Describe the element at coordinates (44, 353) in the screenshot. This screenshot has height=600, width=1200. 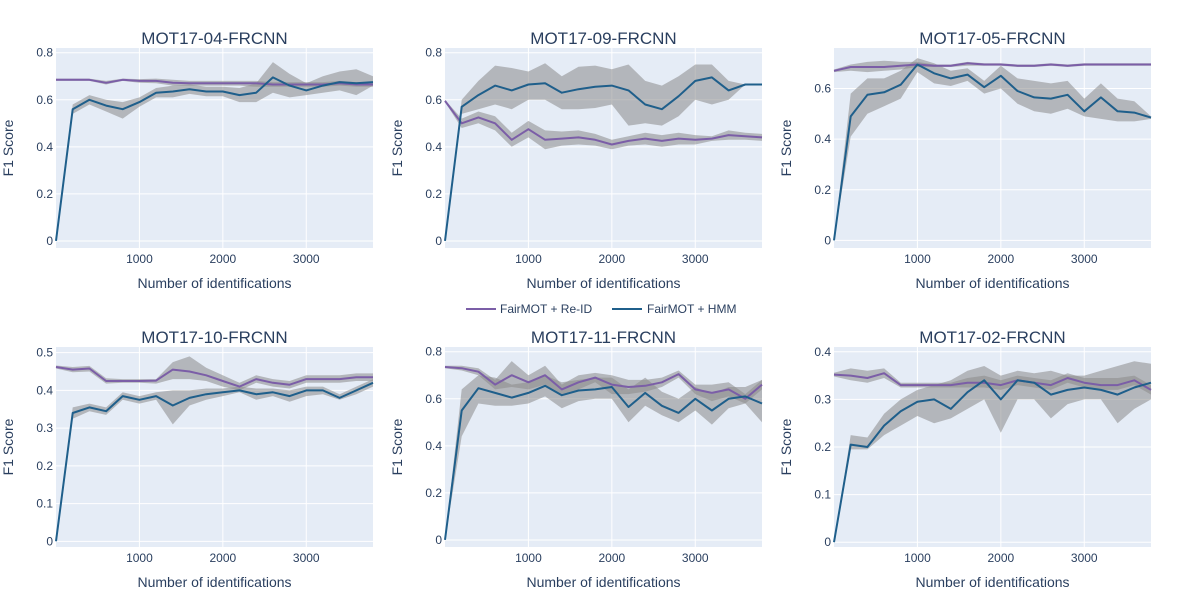
I see `y-tick-label: 0.5` at that location.